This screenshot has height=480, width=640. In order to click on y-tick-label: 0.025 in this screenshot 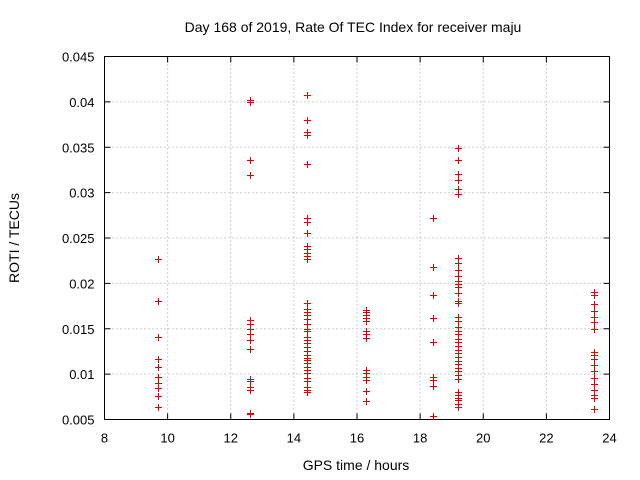, I will do `click(78, 238)`.